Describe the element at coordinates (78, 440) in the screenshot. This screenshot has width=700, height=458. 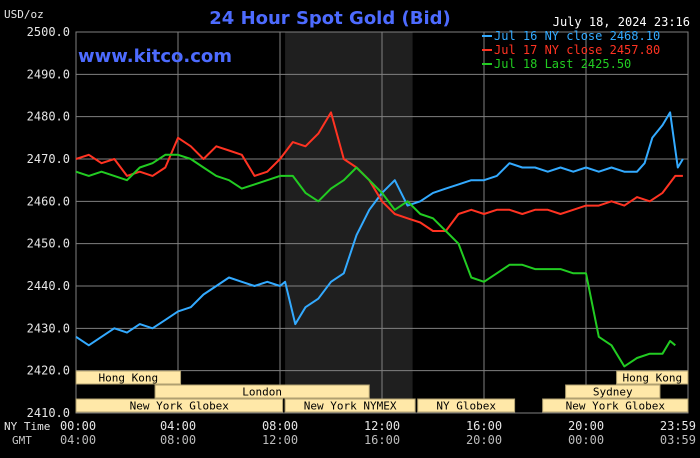
I see `gmt-tick-label: 04:00` at that location.